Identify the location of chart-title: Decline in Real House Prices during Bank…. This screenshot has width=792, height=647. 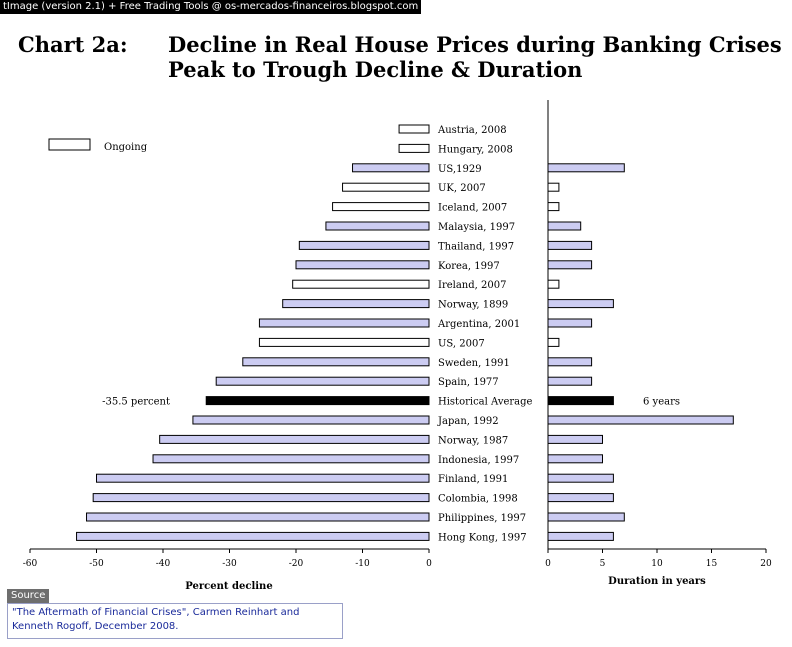
(475, 57).